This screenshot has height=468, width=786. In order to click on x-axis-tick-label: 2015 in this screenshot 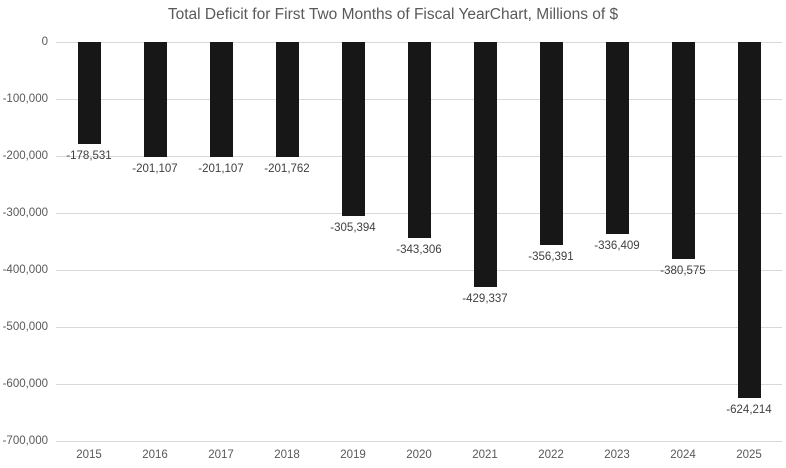, I will do `click(89, 455)`.